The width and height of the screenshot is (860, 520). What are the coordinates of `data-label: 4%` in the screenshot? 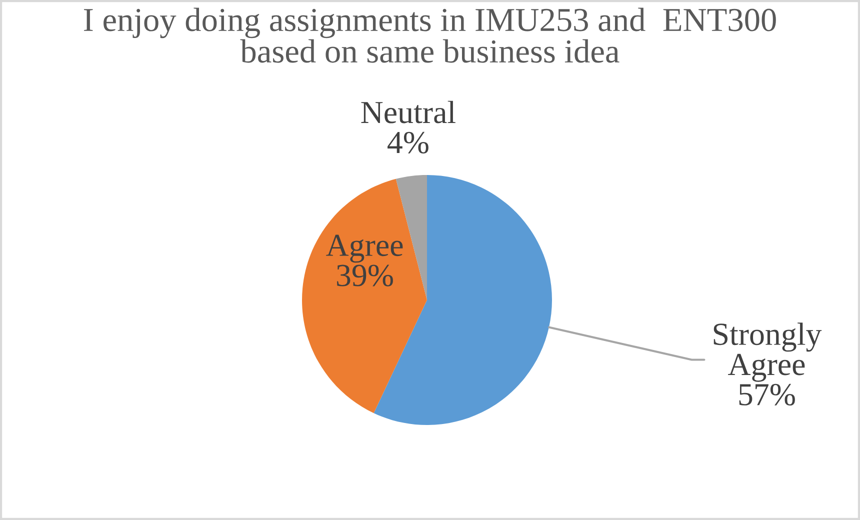 It's located at (408, 143).